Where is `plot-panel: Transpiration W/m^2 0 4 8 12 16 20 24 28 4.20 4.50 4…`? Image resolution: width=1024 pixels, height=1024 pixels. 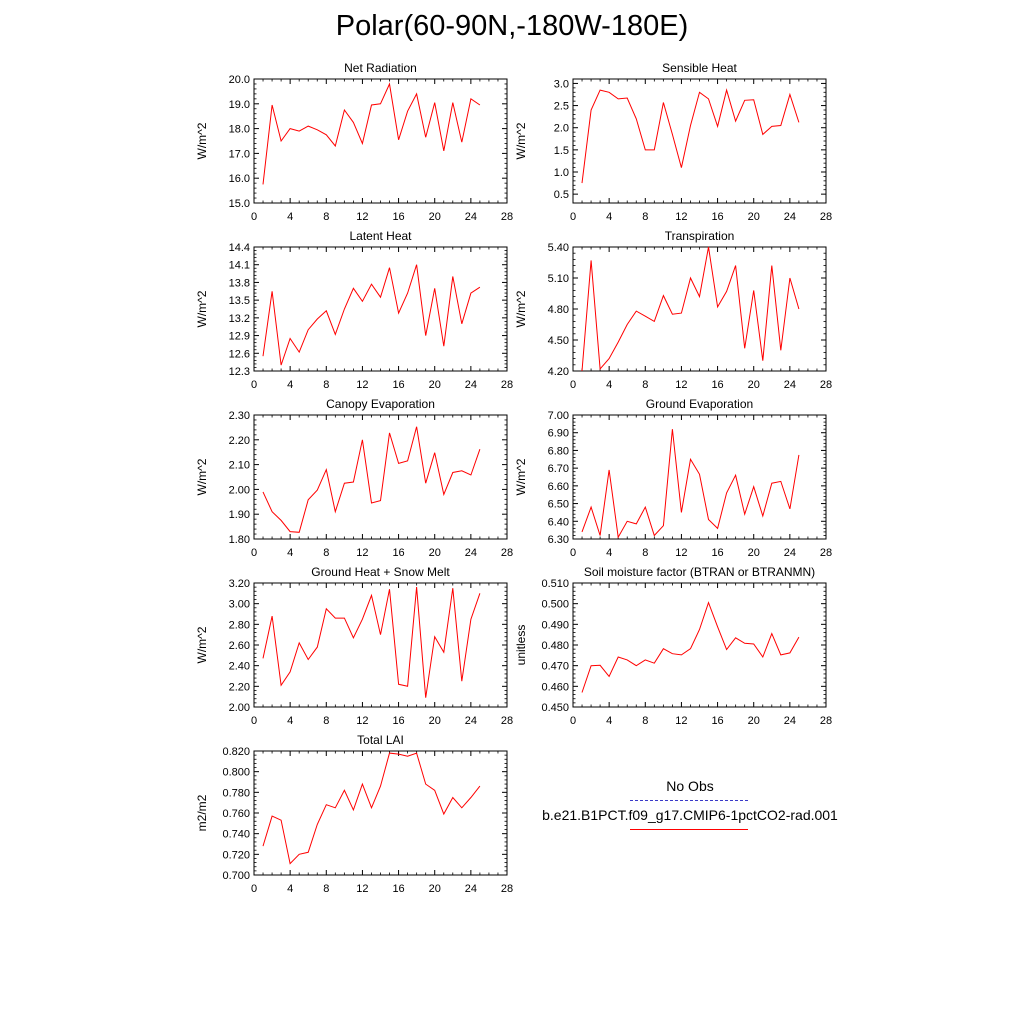 plot-panel: Transpiration W/m^2 0 4 8 12 16 20 24 28 4.20 4.50 4… is located at coordinates (673, 310).